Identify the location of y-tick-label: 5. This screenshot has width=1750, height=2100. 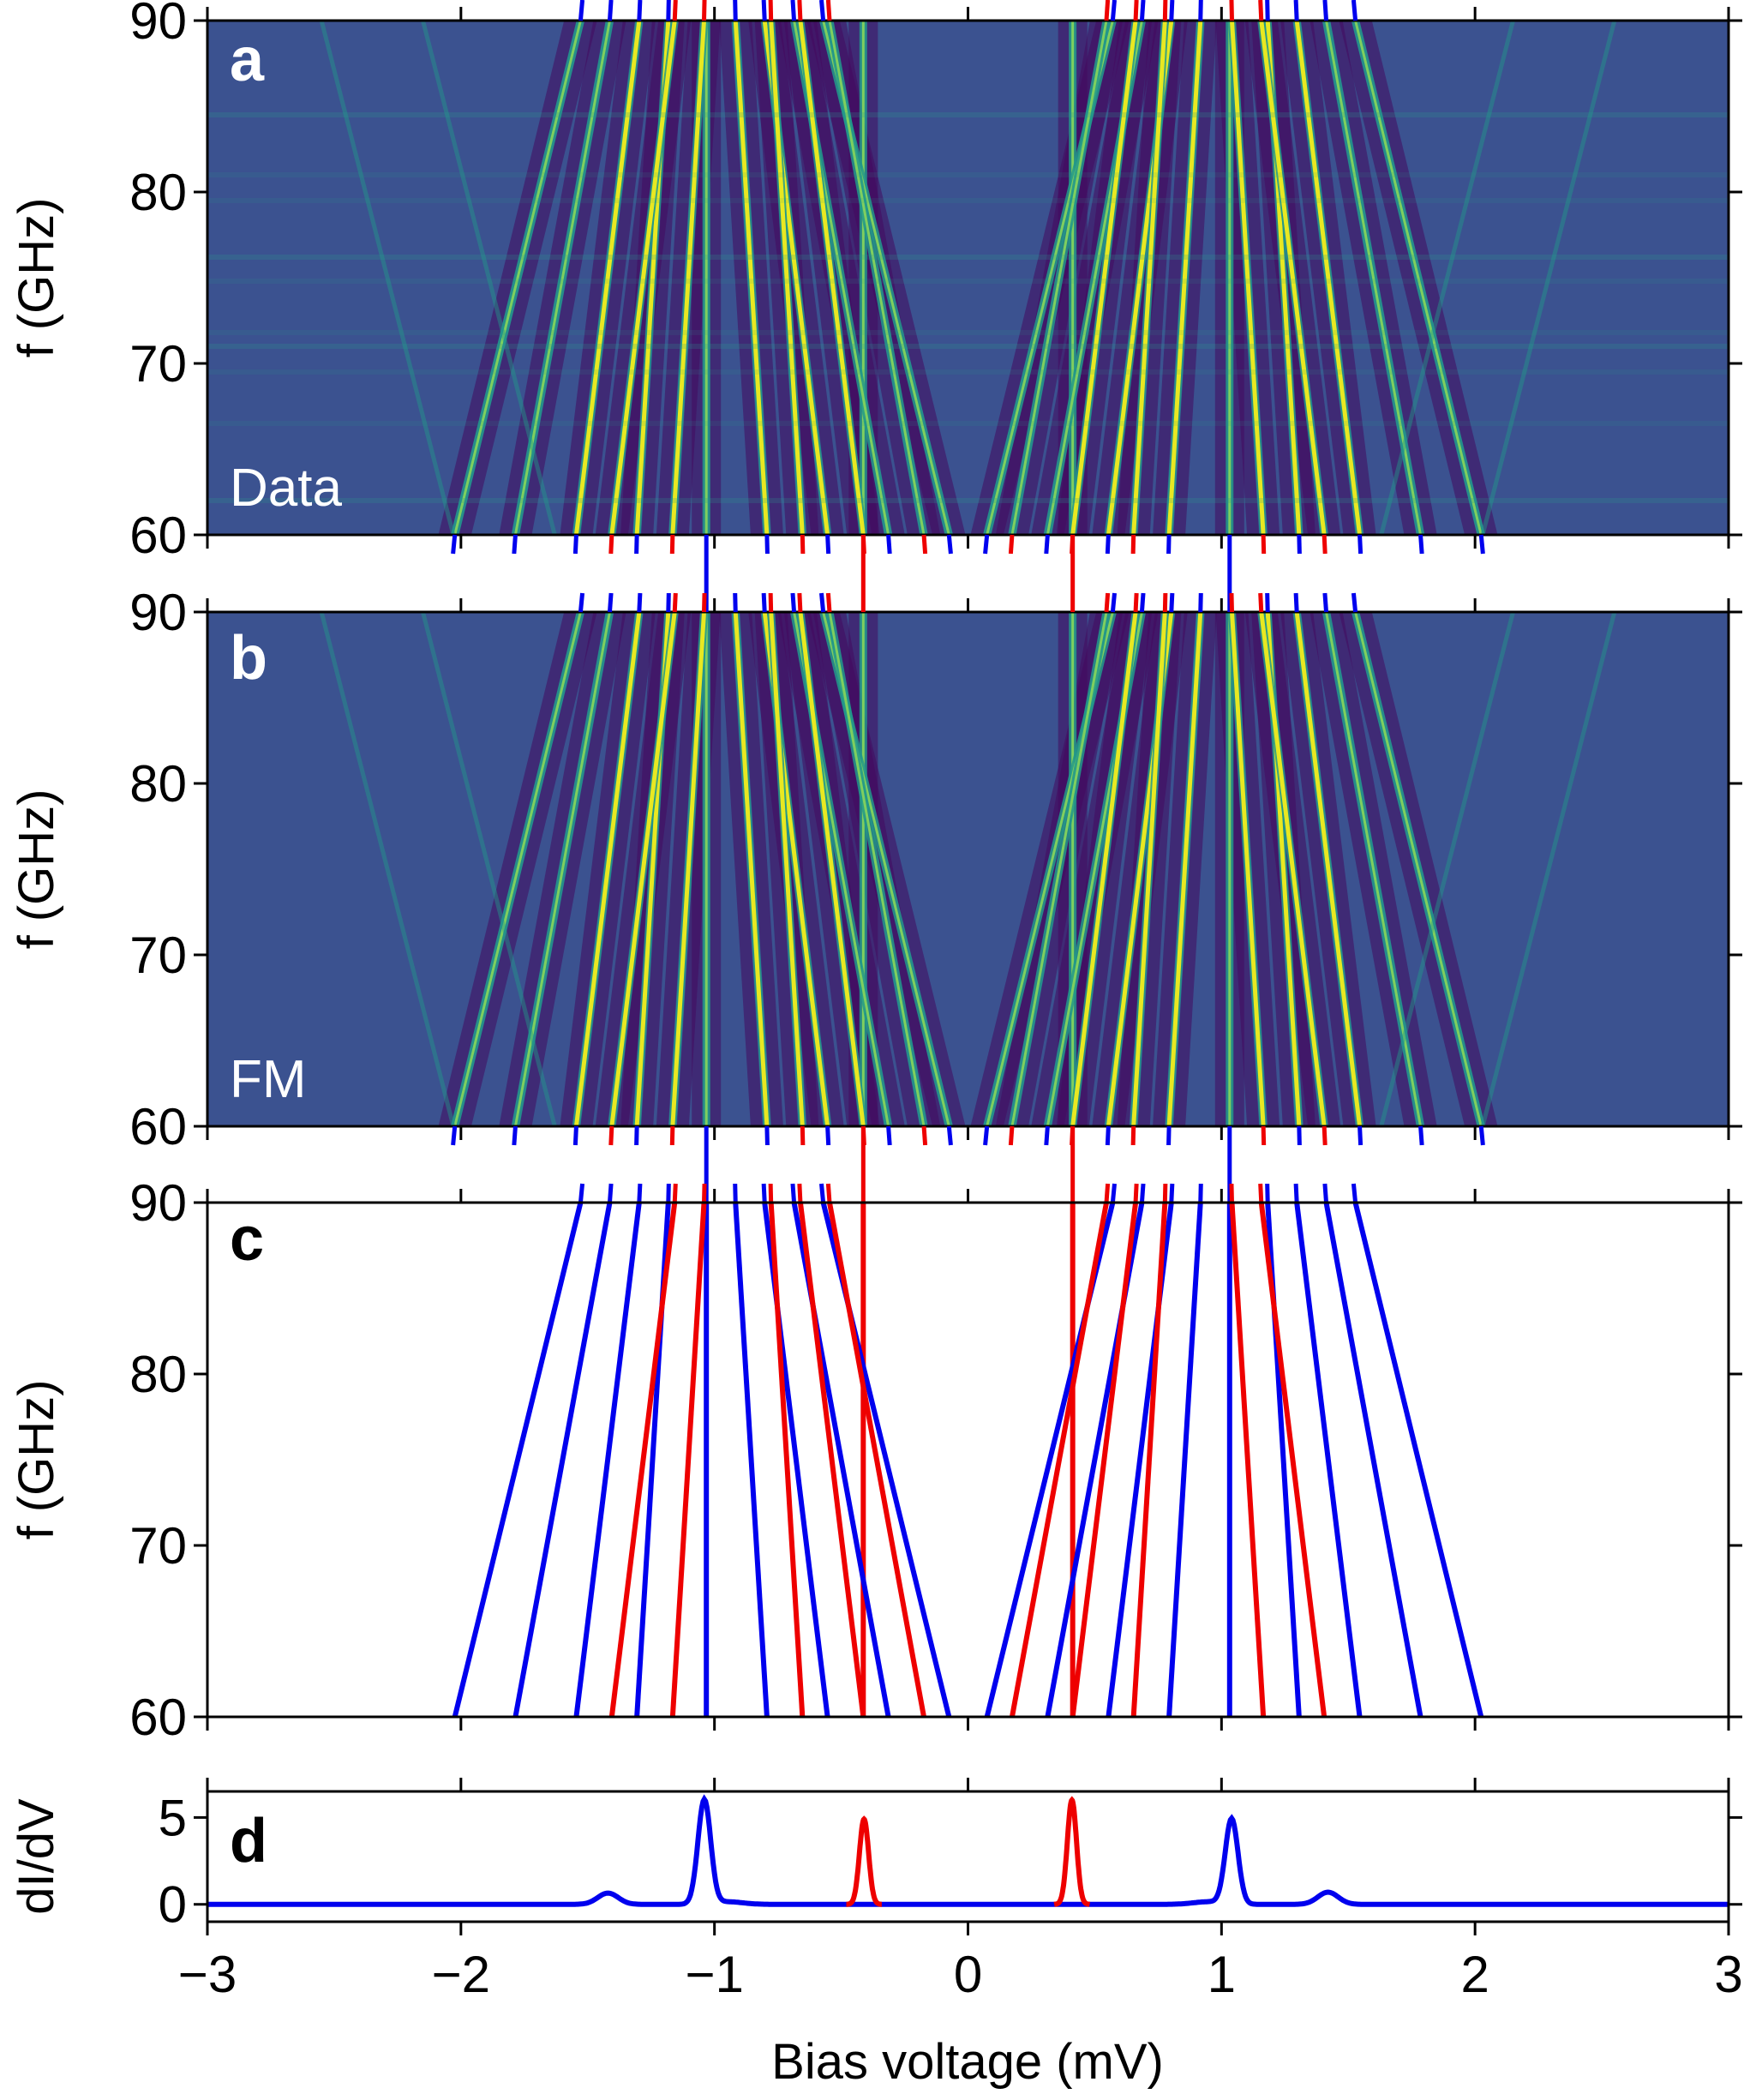
(173, 1818).